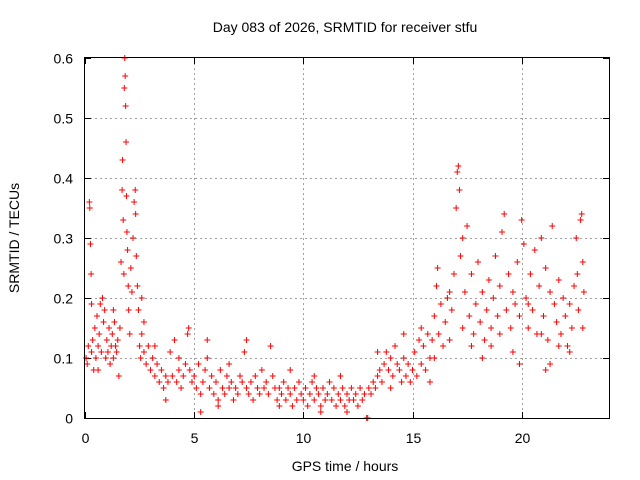 Image resolution: width=640 pixels, height=480 pixels. I want to click on x-tick-label: 15, so click(414, 438).